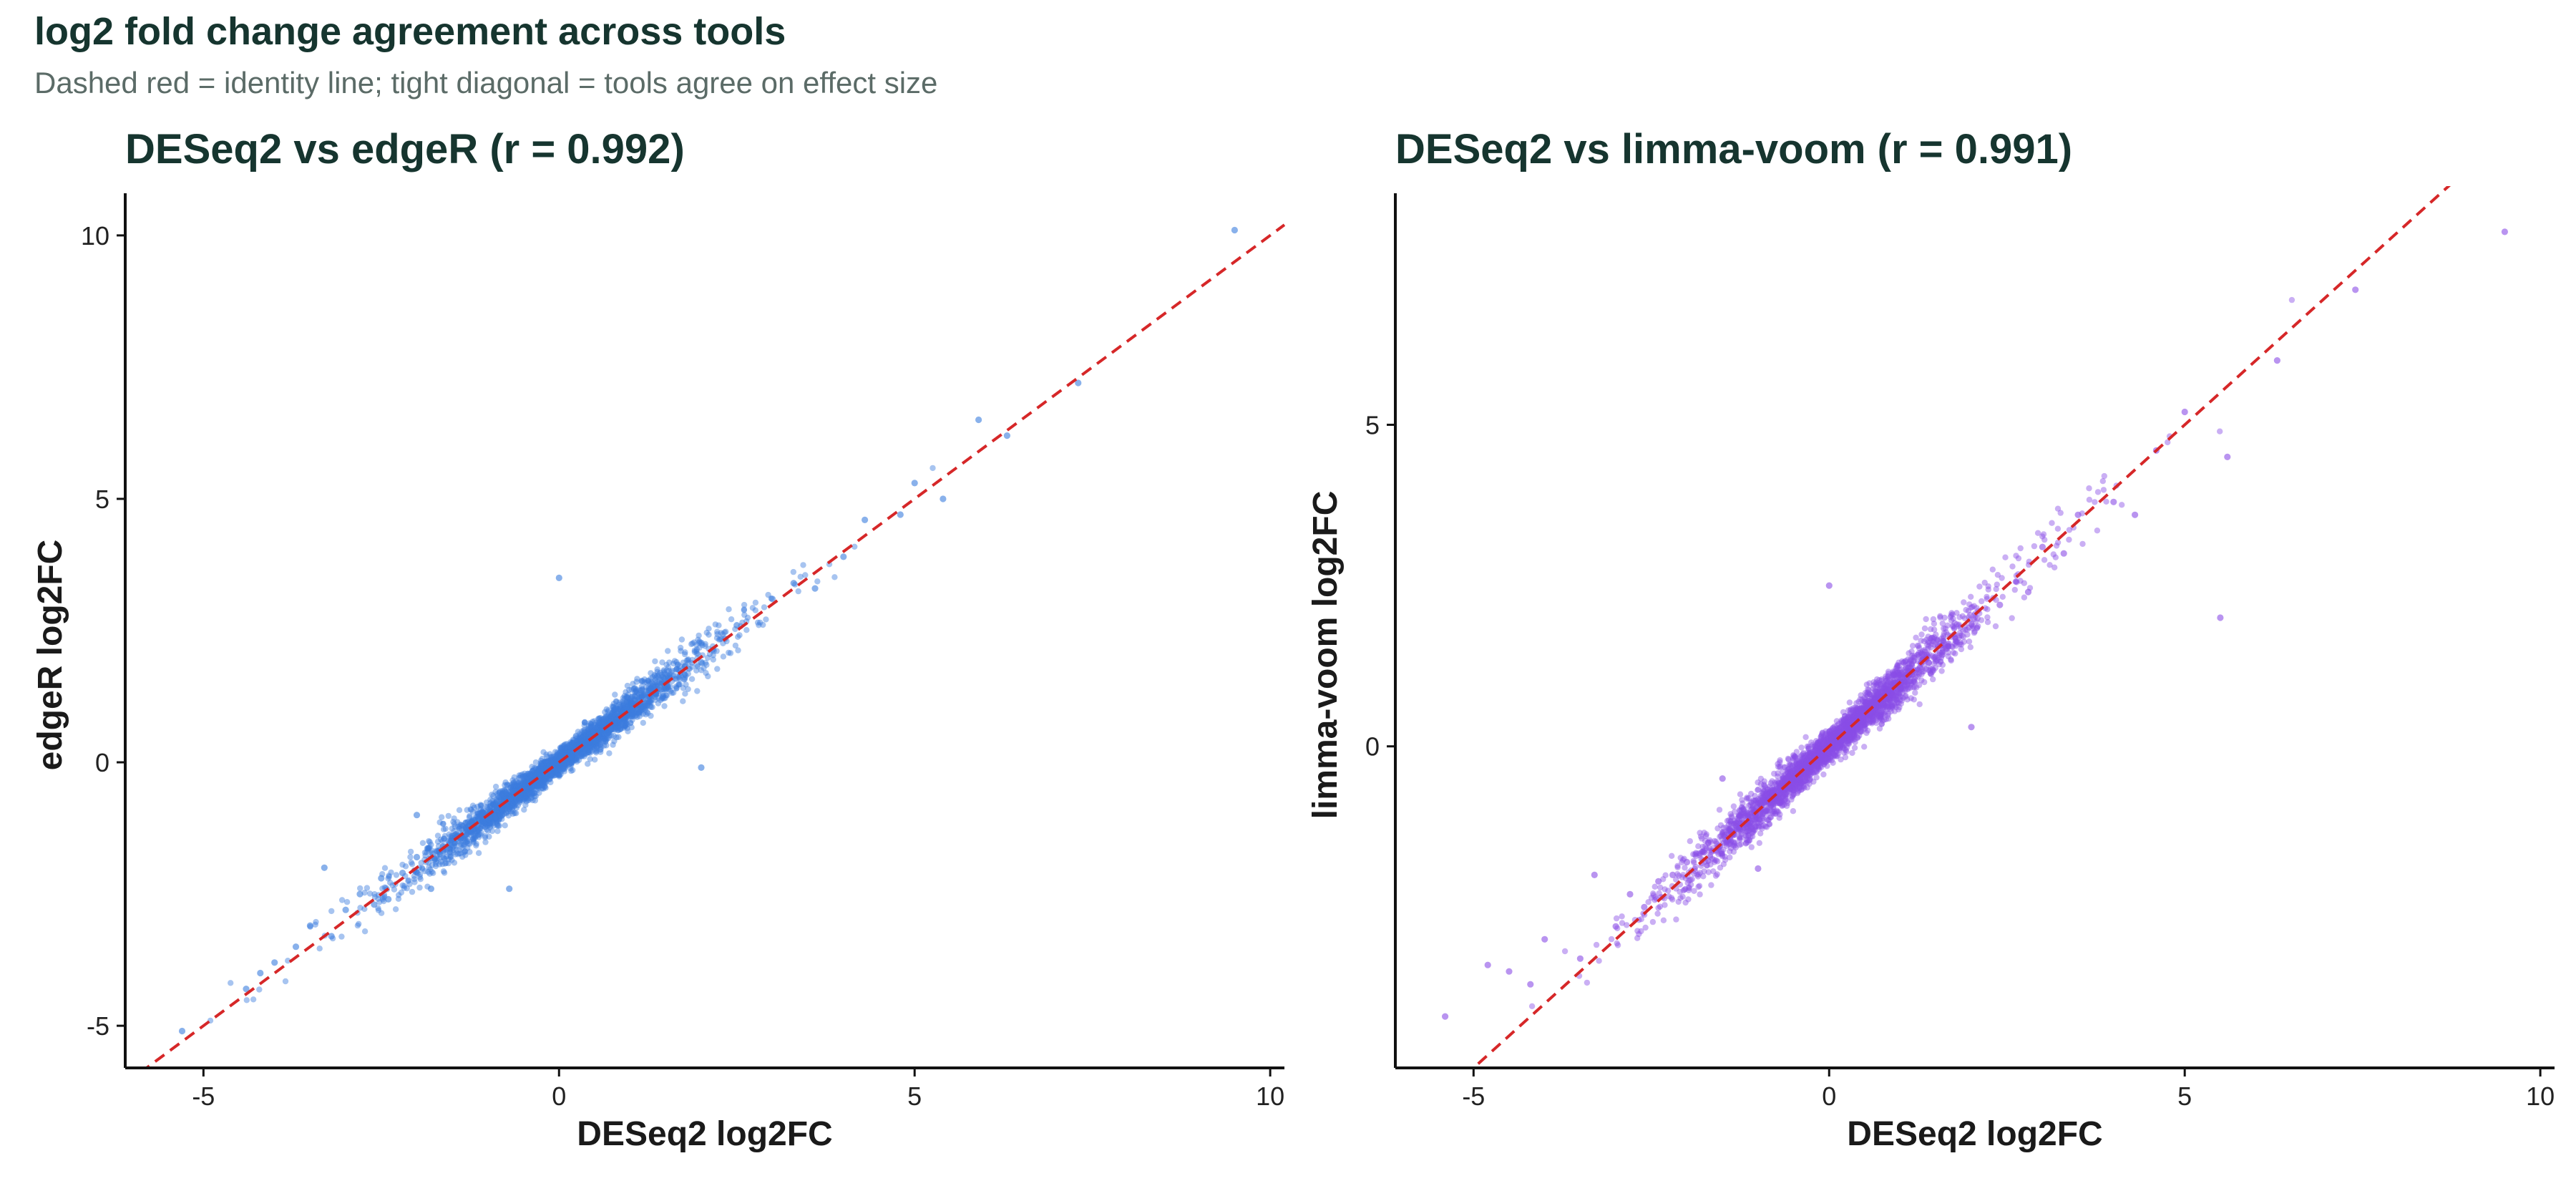 Image resolution: width=2576 pixels, height=1181 pixels. Describe the element at coordinates (50, 655) in the screenshot. I see `y-axis-label-edger: edgeR log2FC` at that location.